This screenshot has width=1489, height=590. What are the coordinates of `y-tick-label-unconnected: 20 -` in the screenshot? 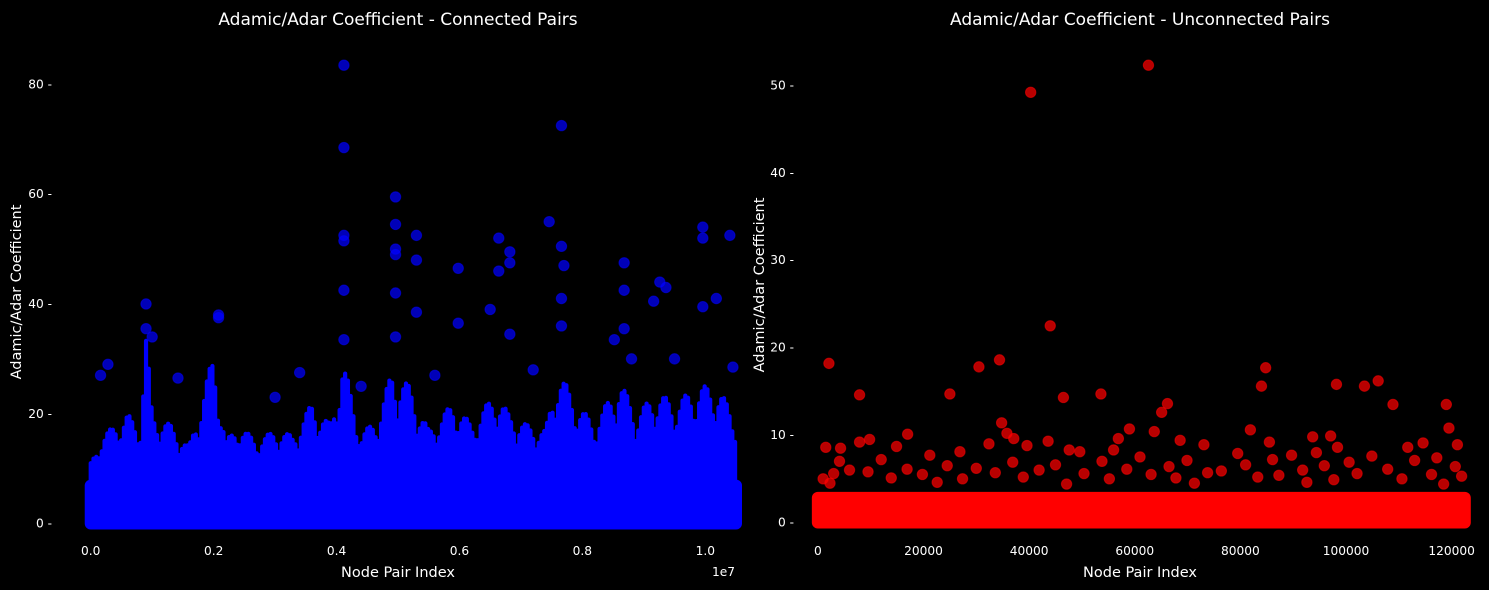 It's located at (782, 348).